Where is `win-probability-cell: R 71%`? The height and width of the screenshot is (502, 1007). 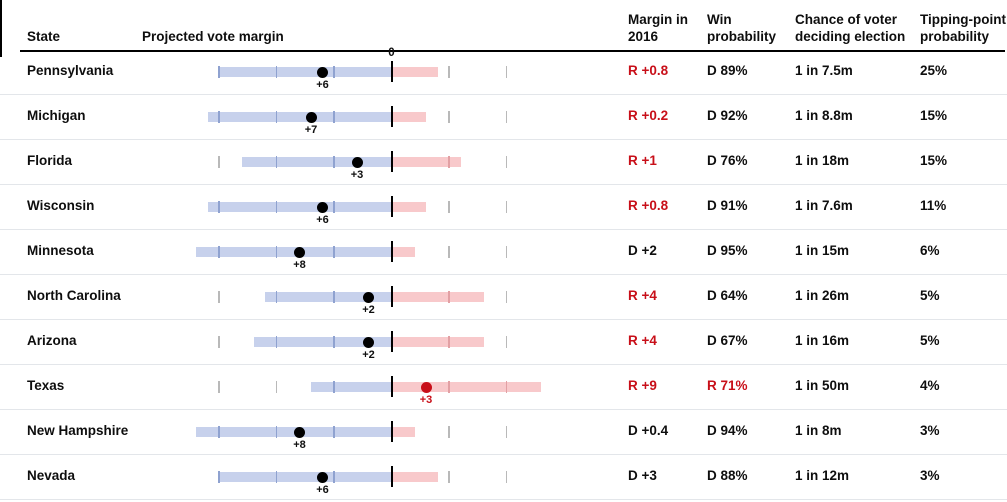 win-probability-cell: R 71% is located at coordinates (727, 385).